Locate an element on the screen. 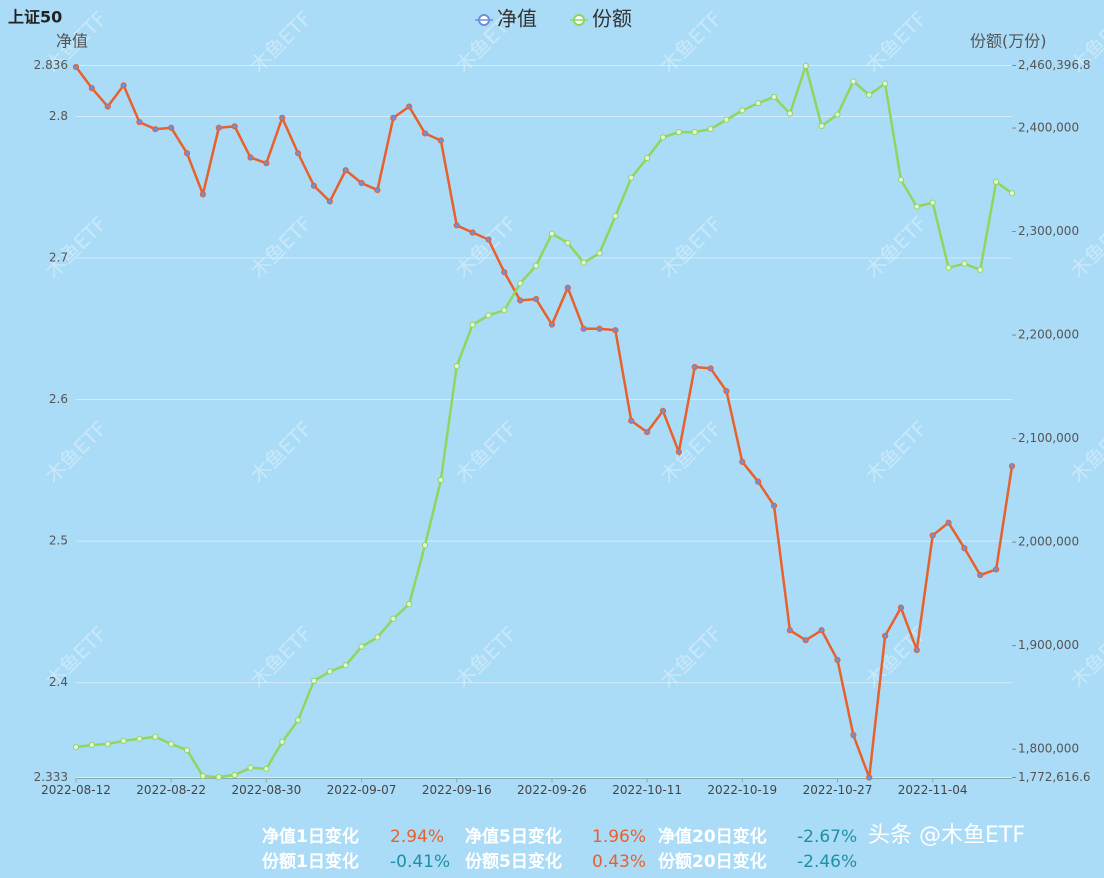 The height and width of the screenshot is (878, 1104). y2-tick-label: 1,900,000 is located at coordinates (1048, 645).